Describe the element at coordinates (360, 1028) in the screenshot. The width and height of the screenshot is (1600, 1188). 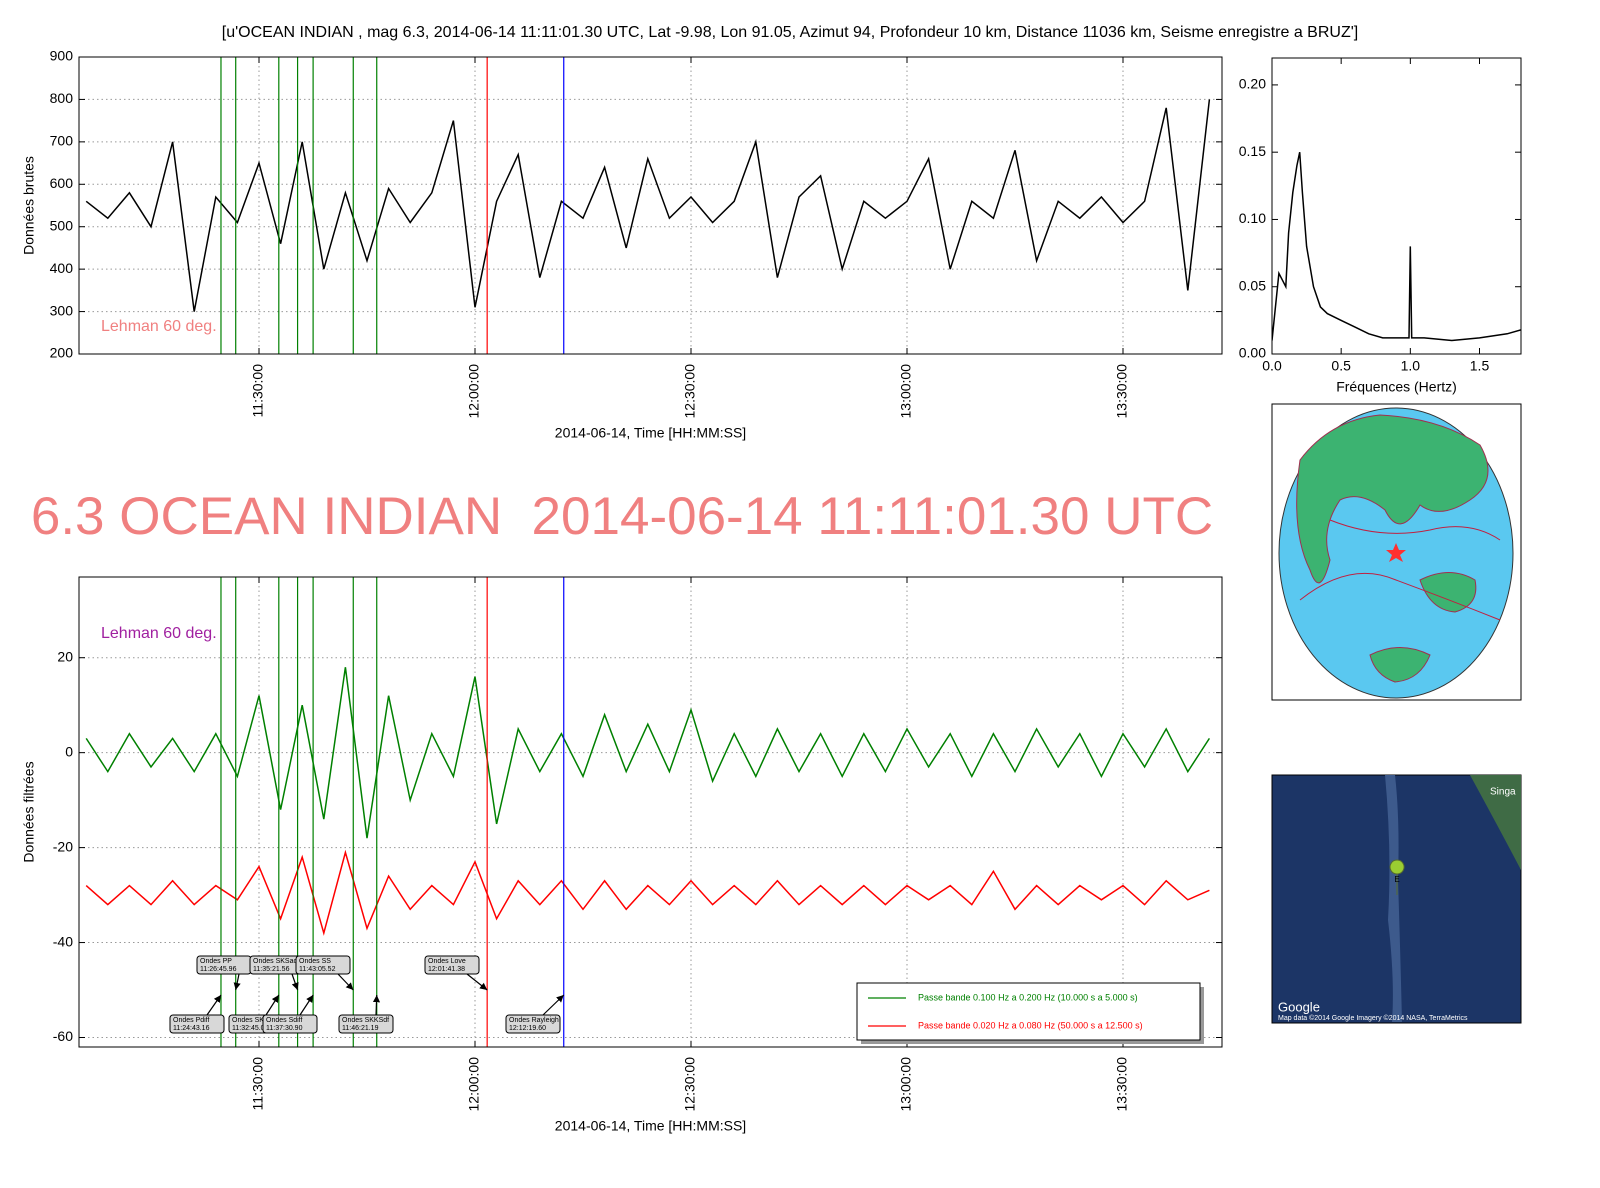
I see `phase-time: 11:46:21.19` at that location.